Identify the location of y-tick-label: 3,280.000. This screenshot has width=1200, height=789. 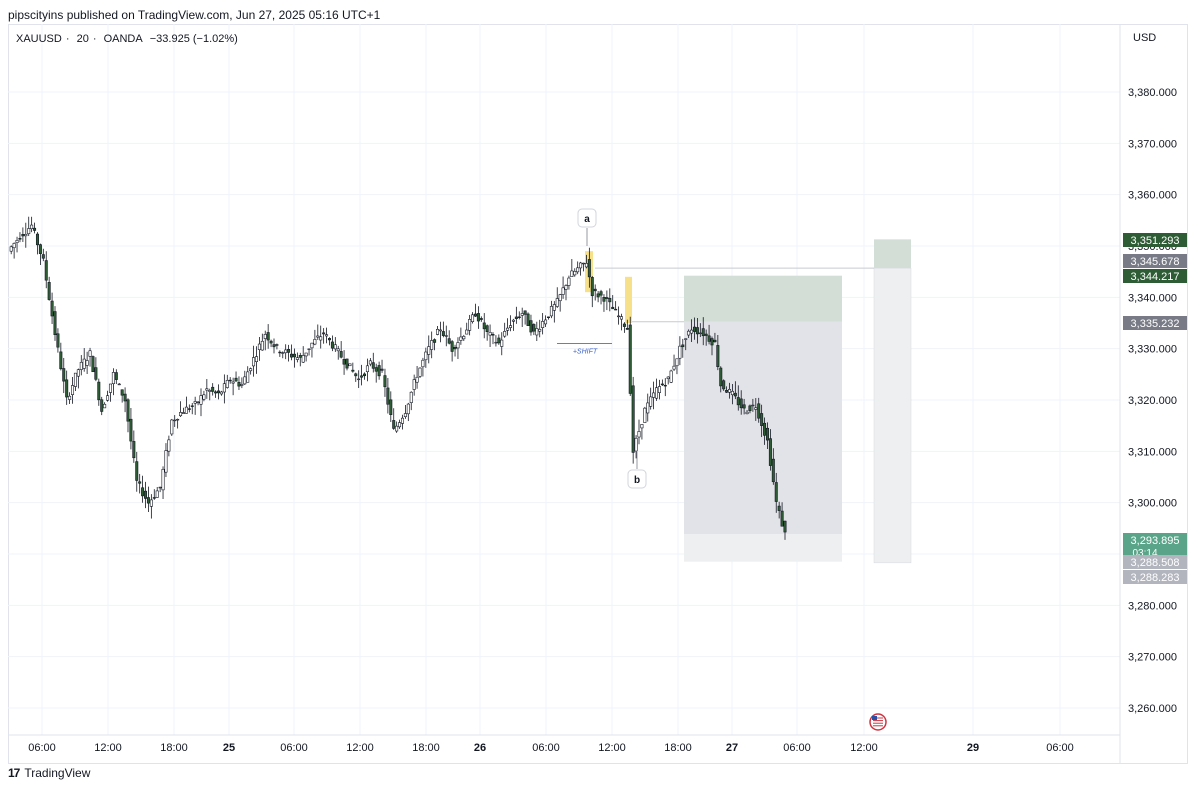
(1152, 606).